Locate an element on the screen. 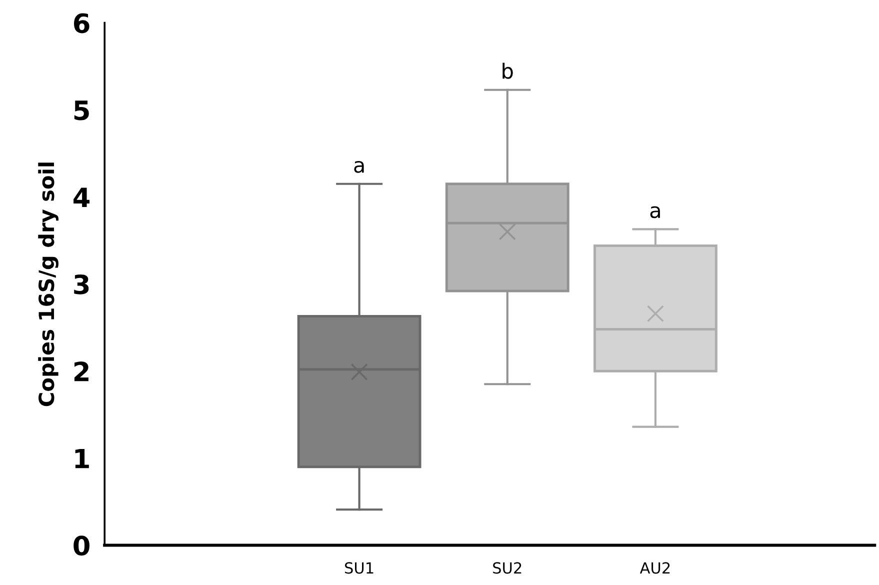 Image resolution: width=879 pixels, height=585 pixels. y-tick-label: 5 is located at coordinates (81, 110).